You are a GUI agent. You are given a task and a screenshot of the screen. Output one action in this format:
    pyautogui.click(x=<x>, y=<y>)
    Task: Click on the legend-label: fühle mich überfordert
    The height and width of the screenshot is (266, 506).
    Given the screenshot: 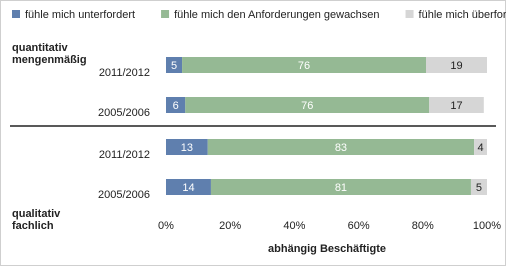 What is the action you would take?
    pyautogui.click(x=462, y=15)
    